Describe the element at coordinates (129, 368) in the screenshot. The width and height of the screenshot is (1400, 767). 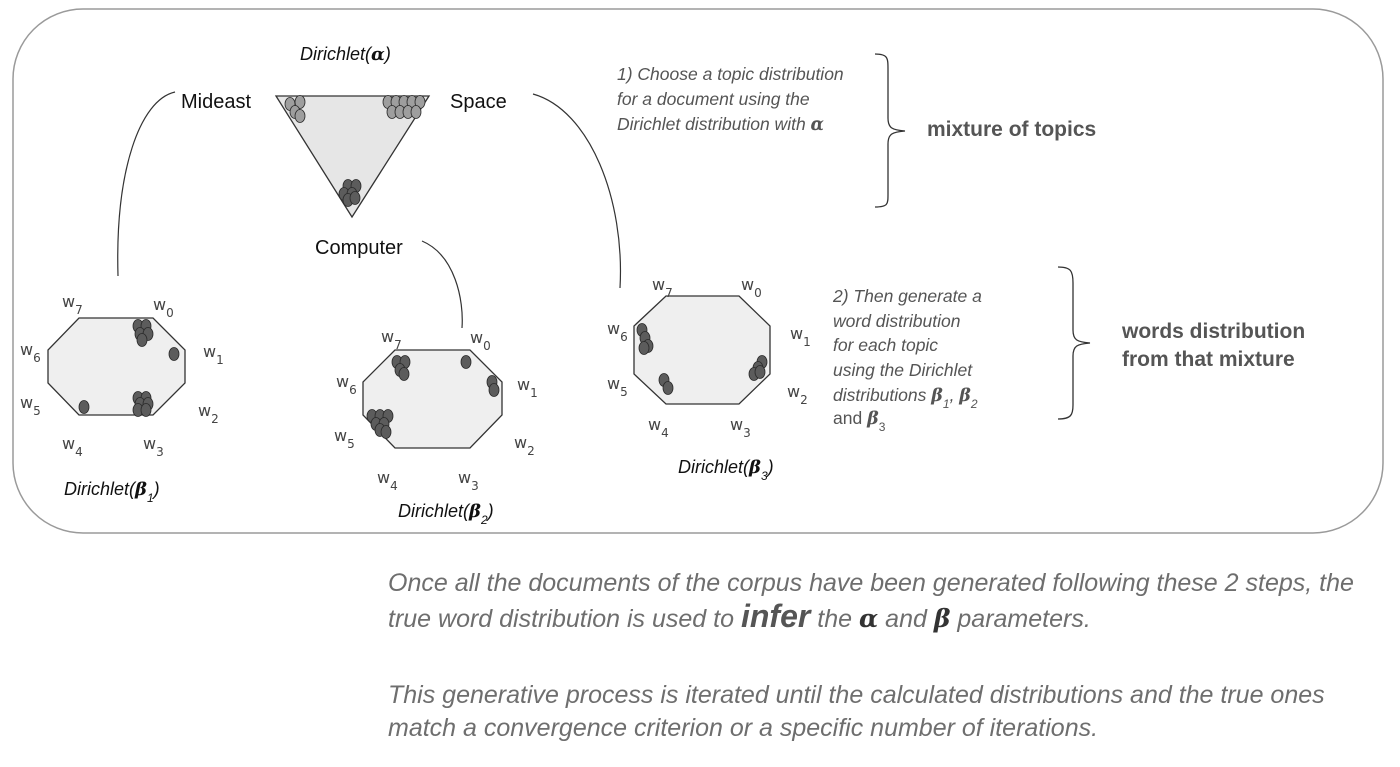
I see `beta1-dot-clusters` at that location.